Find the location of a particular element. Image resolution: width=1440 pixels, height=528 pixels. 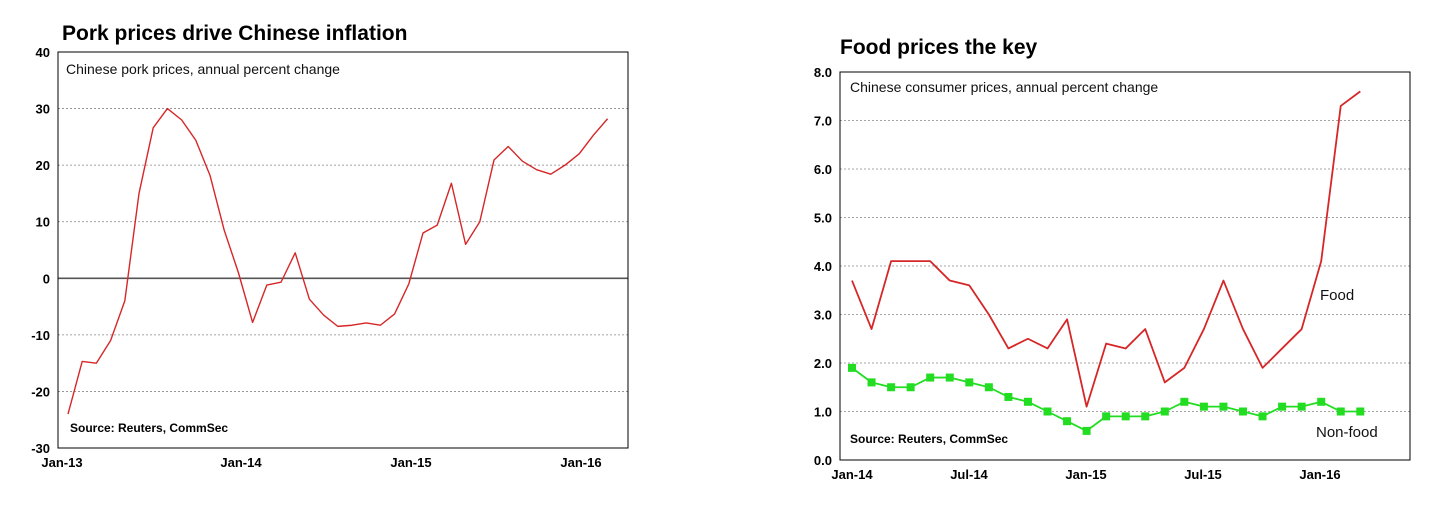

chart1-y-tick-label: 20 is located at coordinates (43, 165).